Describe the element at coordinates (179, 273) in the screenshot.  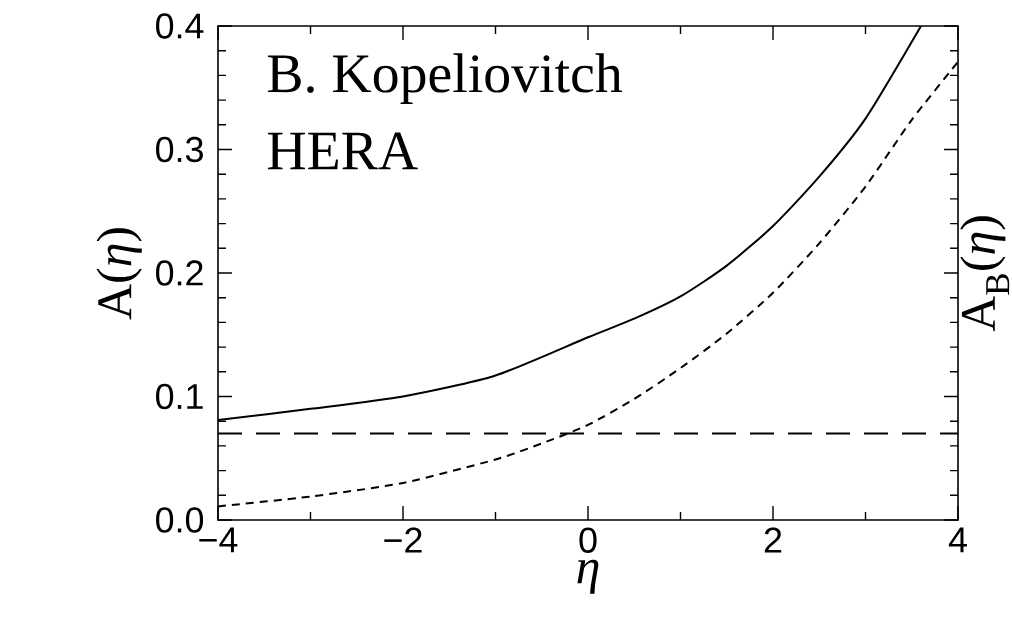
I see `y-tick-label: 0.2` at that location.